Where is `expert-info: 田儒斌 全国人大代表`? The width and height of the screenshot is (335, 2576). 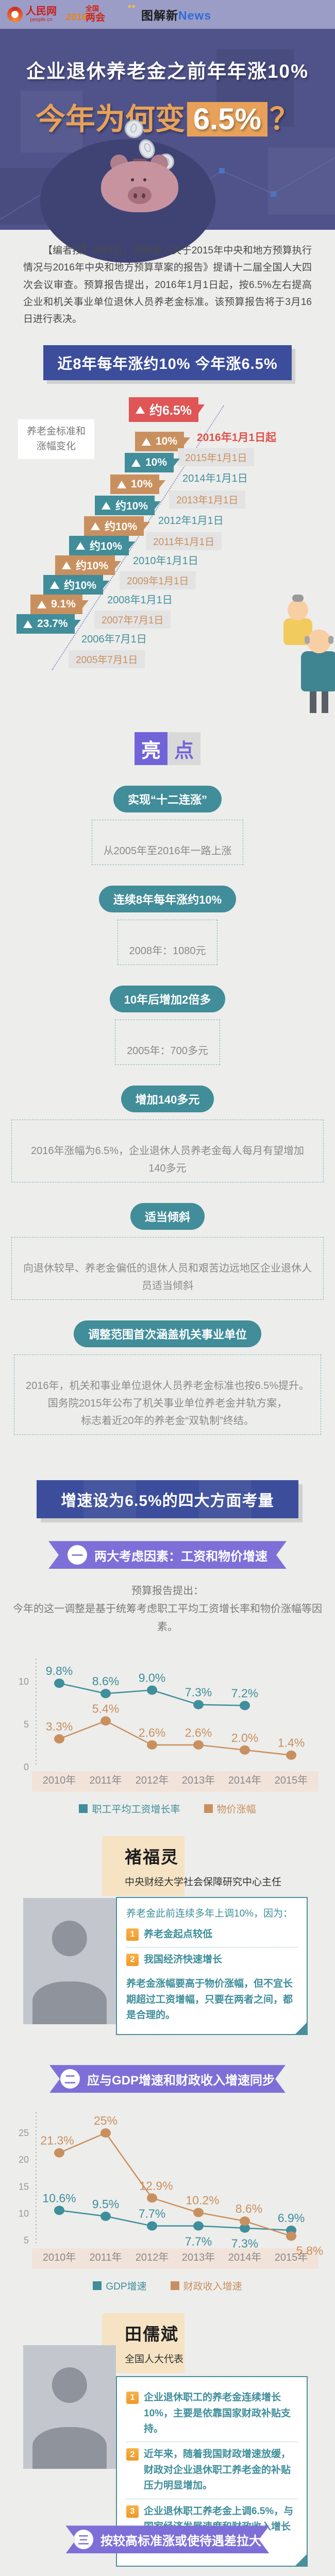
expert-info: 田儒斌 全国人大代表 is located at coordinates (220, 2342).